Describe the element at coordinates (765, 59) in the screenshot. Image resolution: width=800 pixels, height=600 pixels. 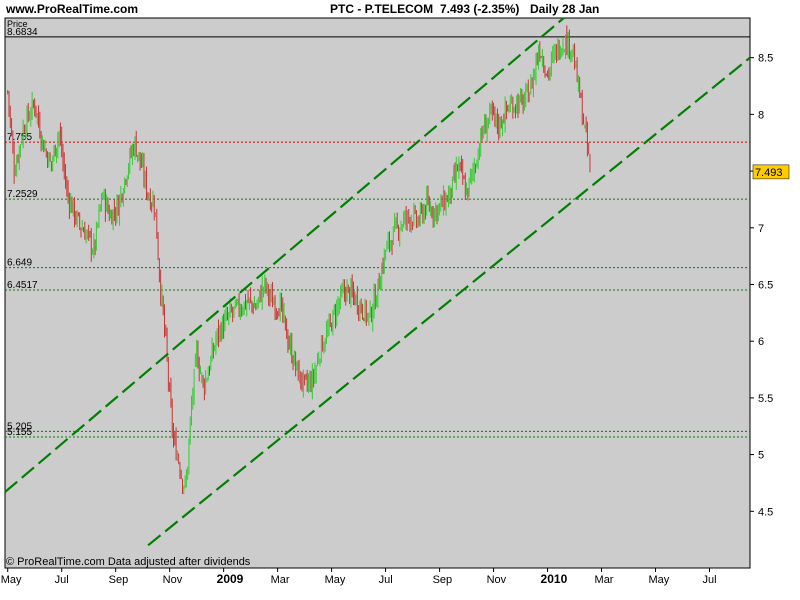
I see `y-tick-label: 8.5` at that location.